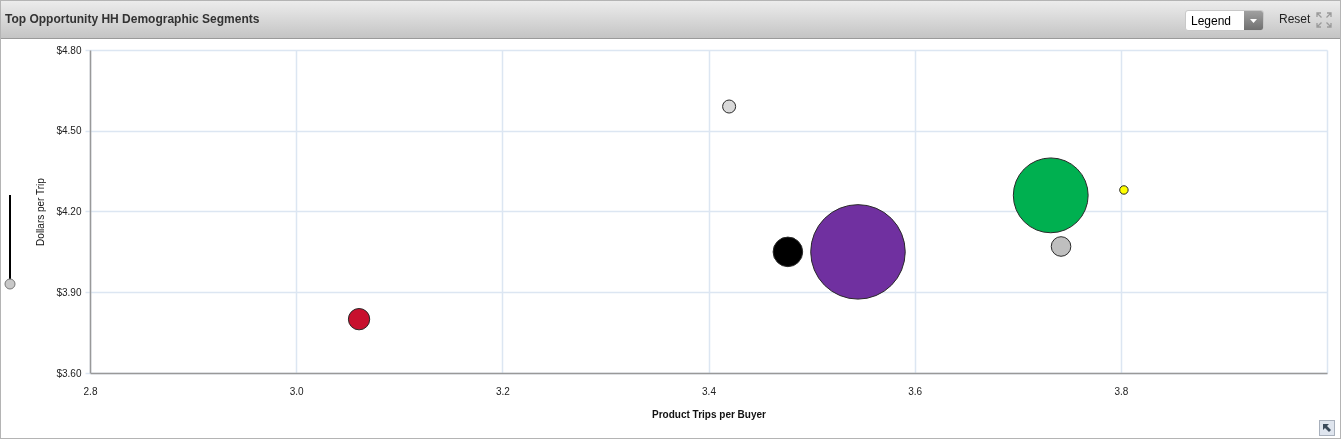 The height and width of the screenshot is (439, 1341). I want to click on reset-label: Reset, so click(1295, 19).